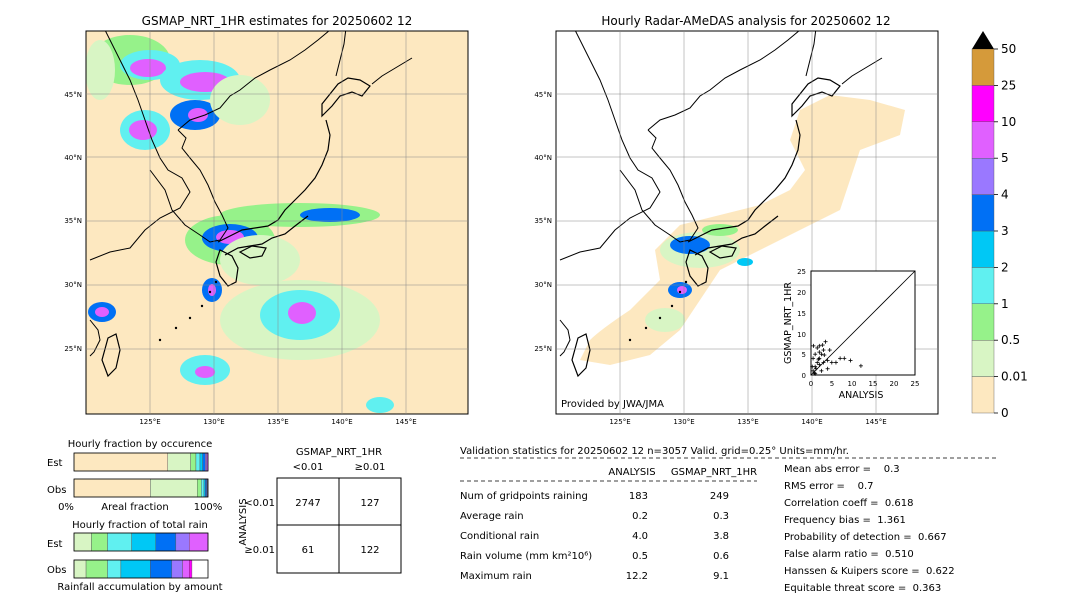 The image size is (1080, 612). Describe the element at coordinates (804, 355) in the screenshot. I see `scatter-y-tick: 5` at that location.